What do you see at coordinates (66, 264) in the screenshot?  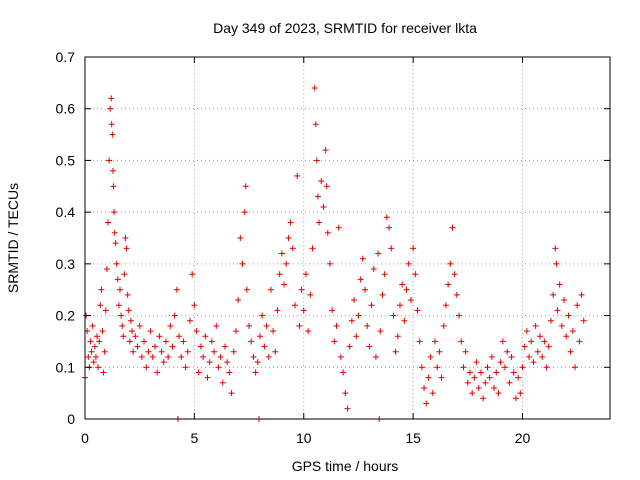 I see `y-tick-label: 0.3` at bounding box center [66, 264].